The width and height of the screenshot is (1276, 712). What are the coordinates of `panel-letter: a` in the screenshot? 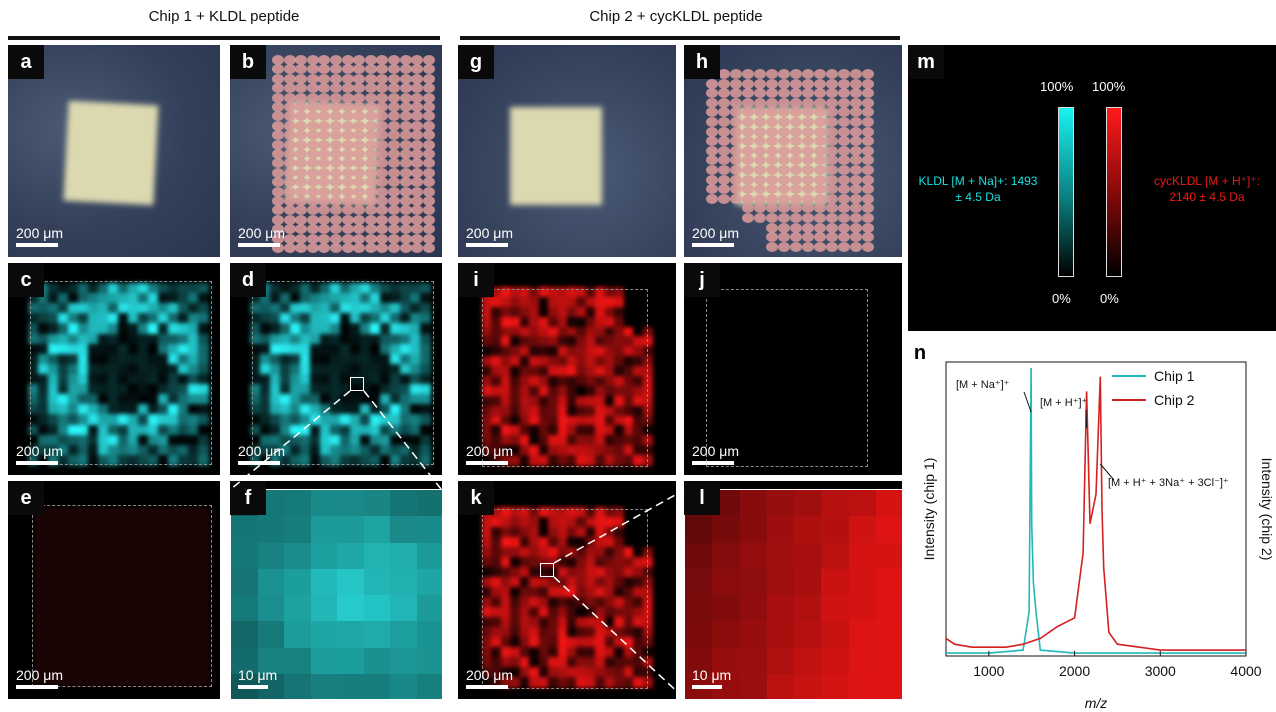 It's located at (26, 62).